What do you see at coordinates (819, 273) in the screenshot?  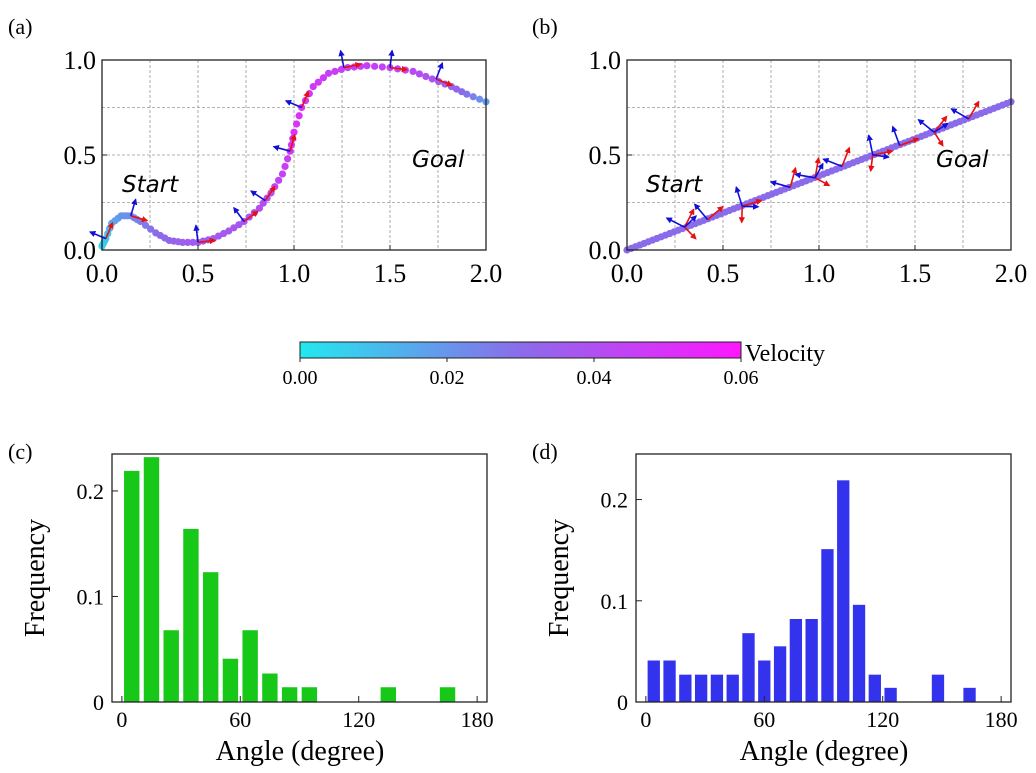 I see `x-tick-label: 1.0` at bounding box center [819, 273].